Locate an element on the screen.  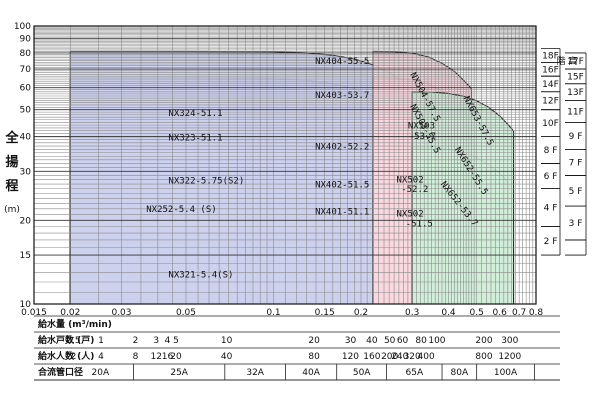
x-tick-label: 0.1 is located at coordinates (273, 313).